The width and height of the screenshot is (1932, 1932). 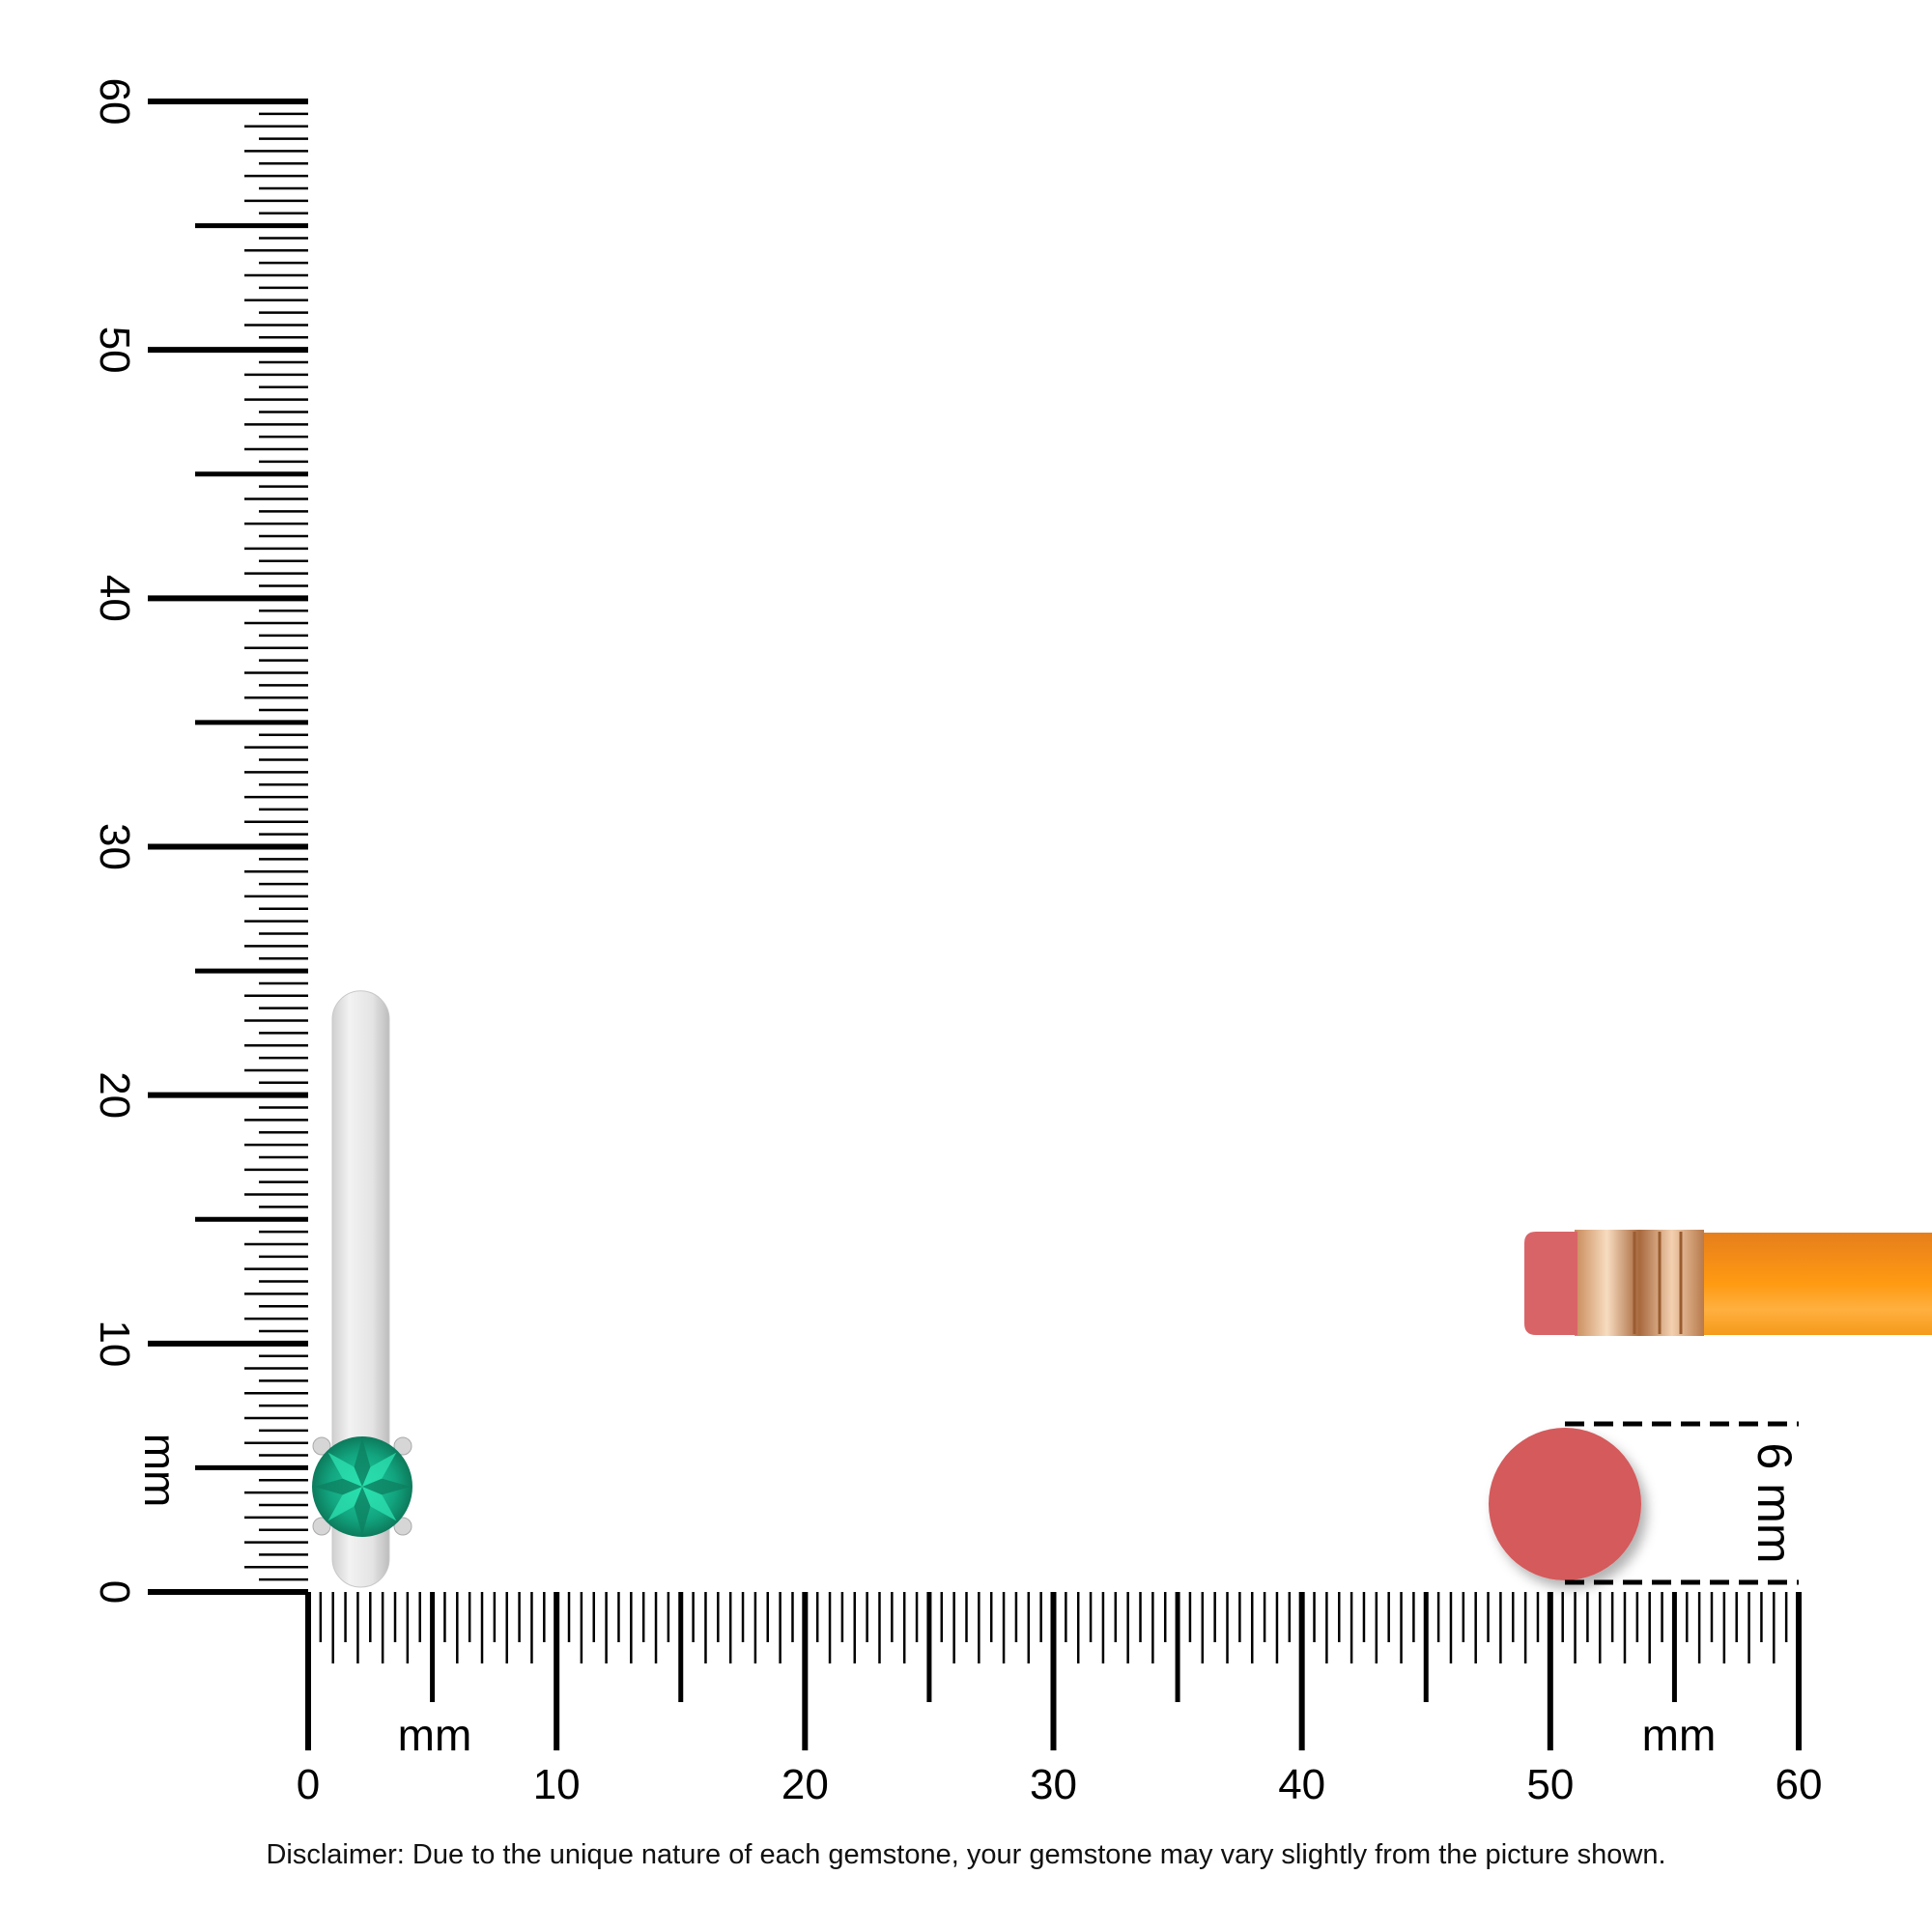 What do you see at coordinates (1774, 1503) in the screenshot?
I see `reference-size-label: 6 mm` at bounding box center [1774, 1503].